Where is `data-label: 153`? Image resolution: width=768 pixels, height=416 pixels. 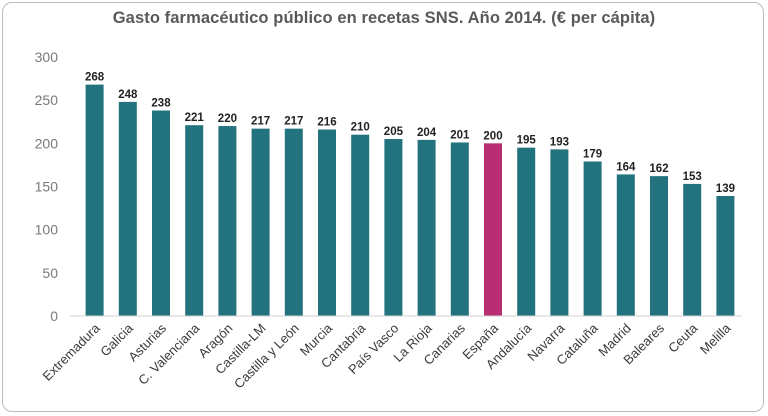
data-label: 153 is located at coordinates (692, 177).